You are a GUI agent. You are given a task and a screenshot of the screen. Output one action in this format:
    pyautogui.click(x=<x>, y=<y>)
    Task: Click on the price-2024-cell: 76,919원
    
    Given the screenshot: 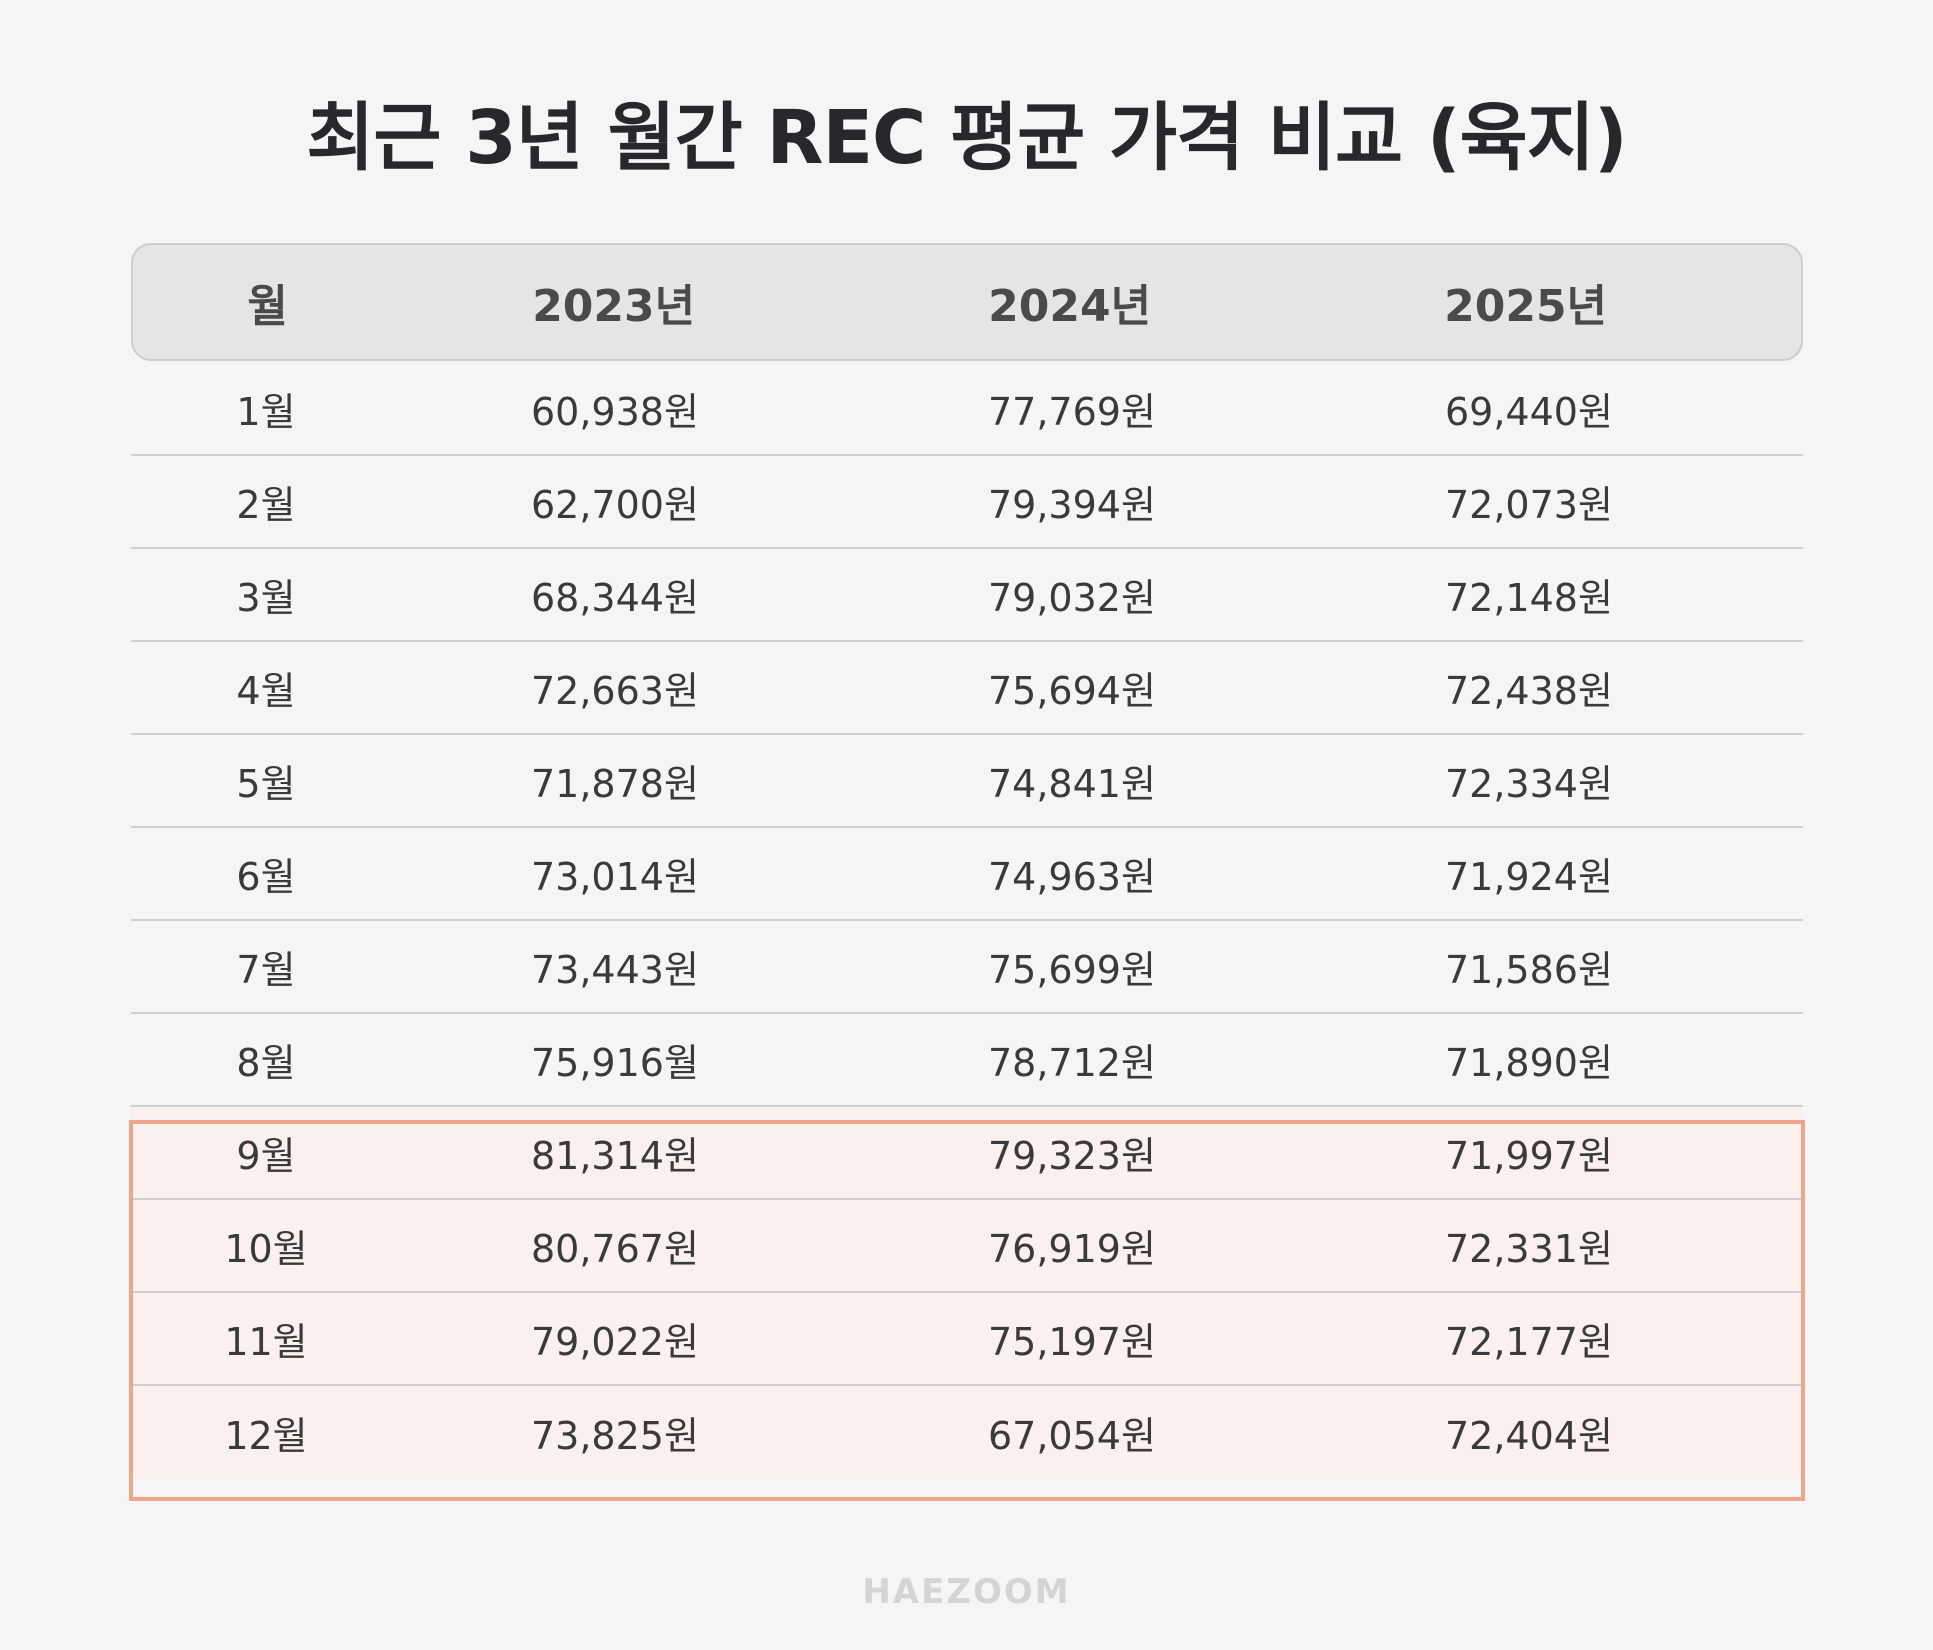 What is the action you would take?
    pyautogui.click(x=1072, y=1249)
    